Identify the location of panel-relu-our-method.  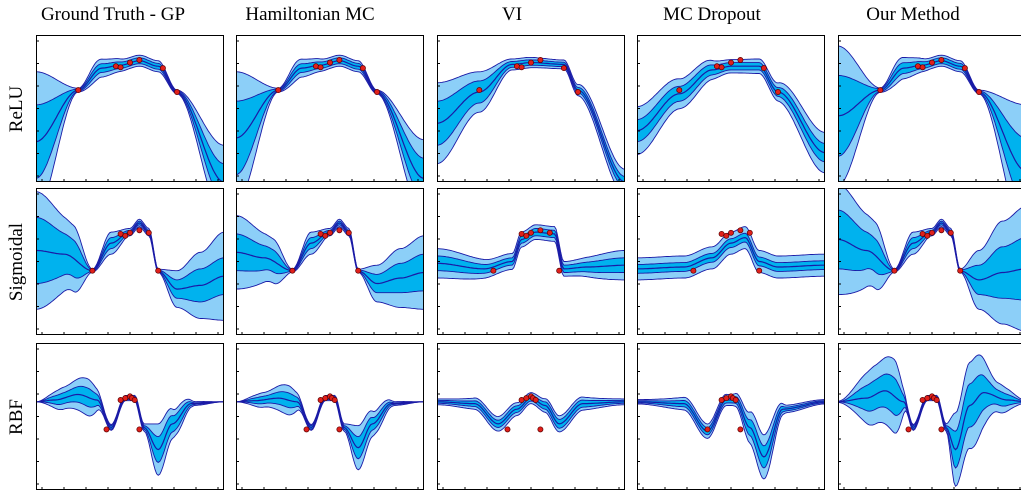
(929, 108).